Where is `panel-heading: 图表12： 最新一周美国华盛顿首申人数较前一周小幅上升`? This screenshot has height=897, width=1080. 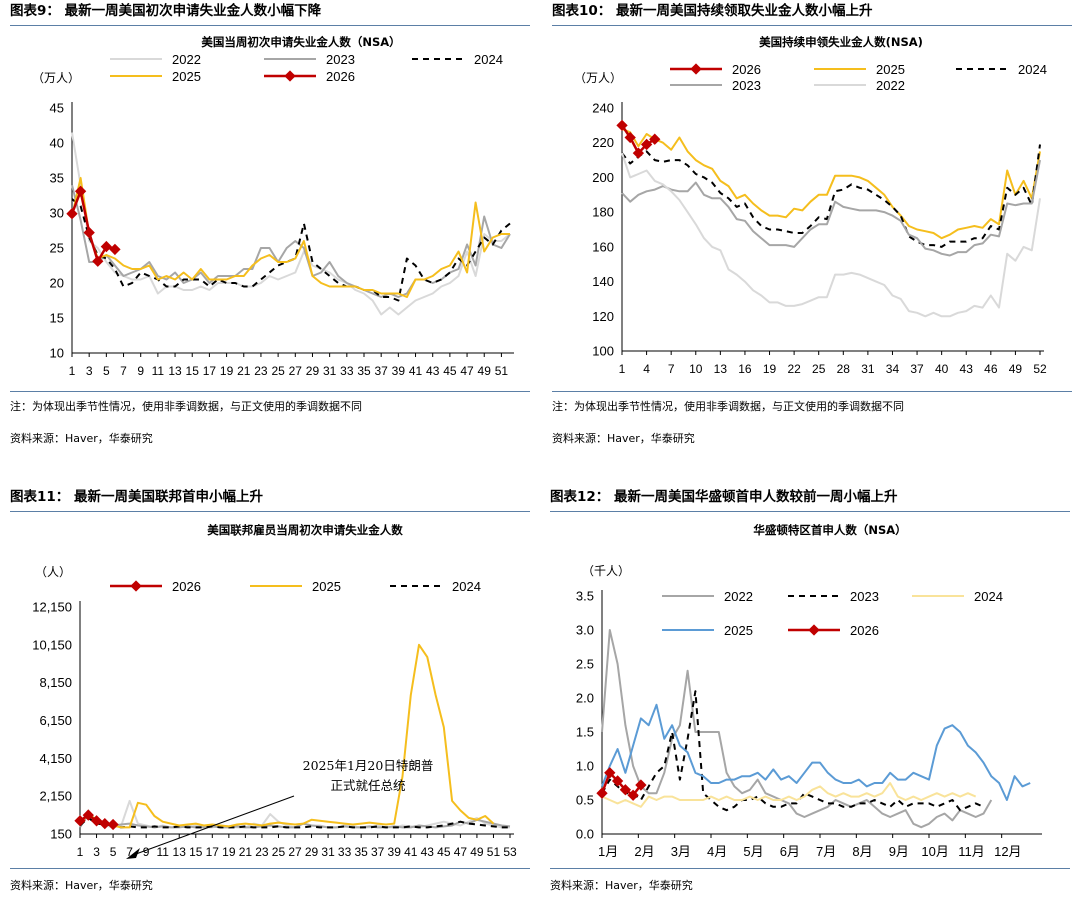 panel-heading: 图表12： 最新一周美国华盛顿首申人数较前一周小幅上升 is located at coordinates (724, 497).